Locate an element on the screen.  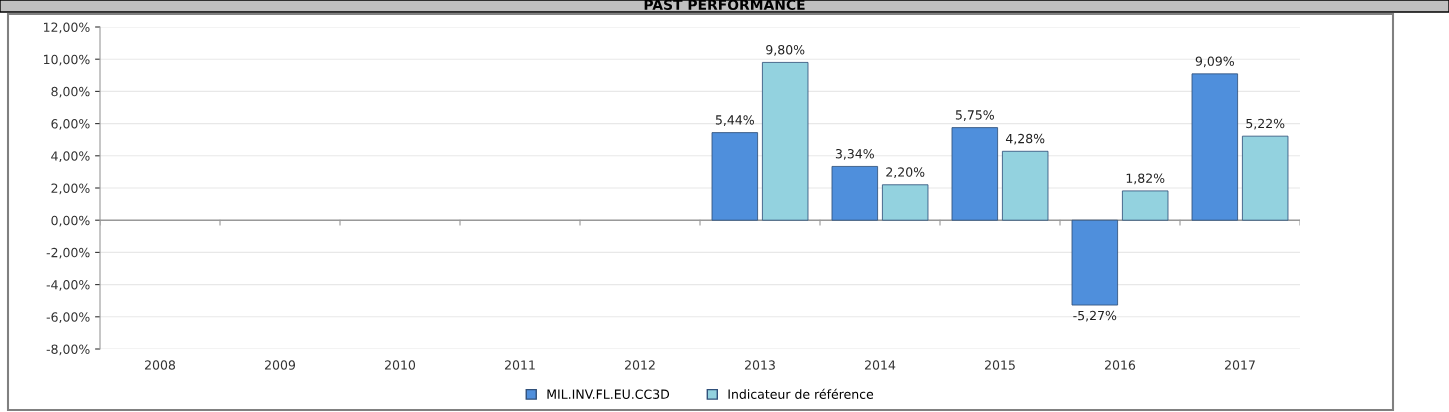
data-label: 5,75% is located at coordinates (974, 115).